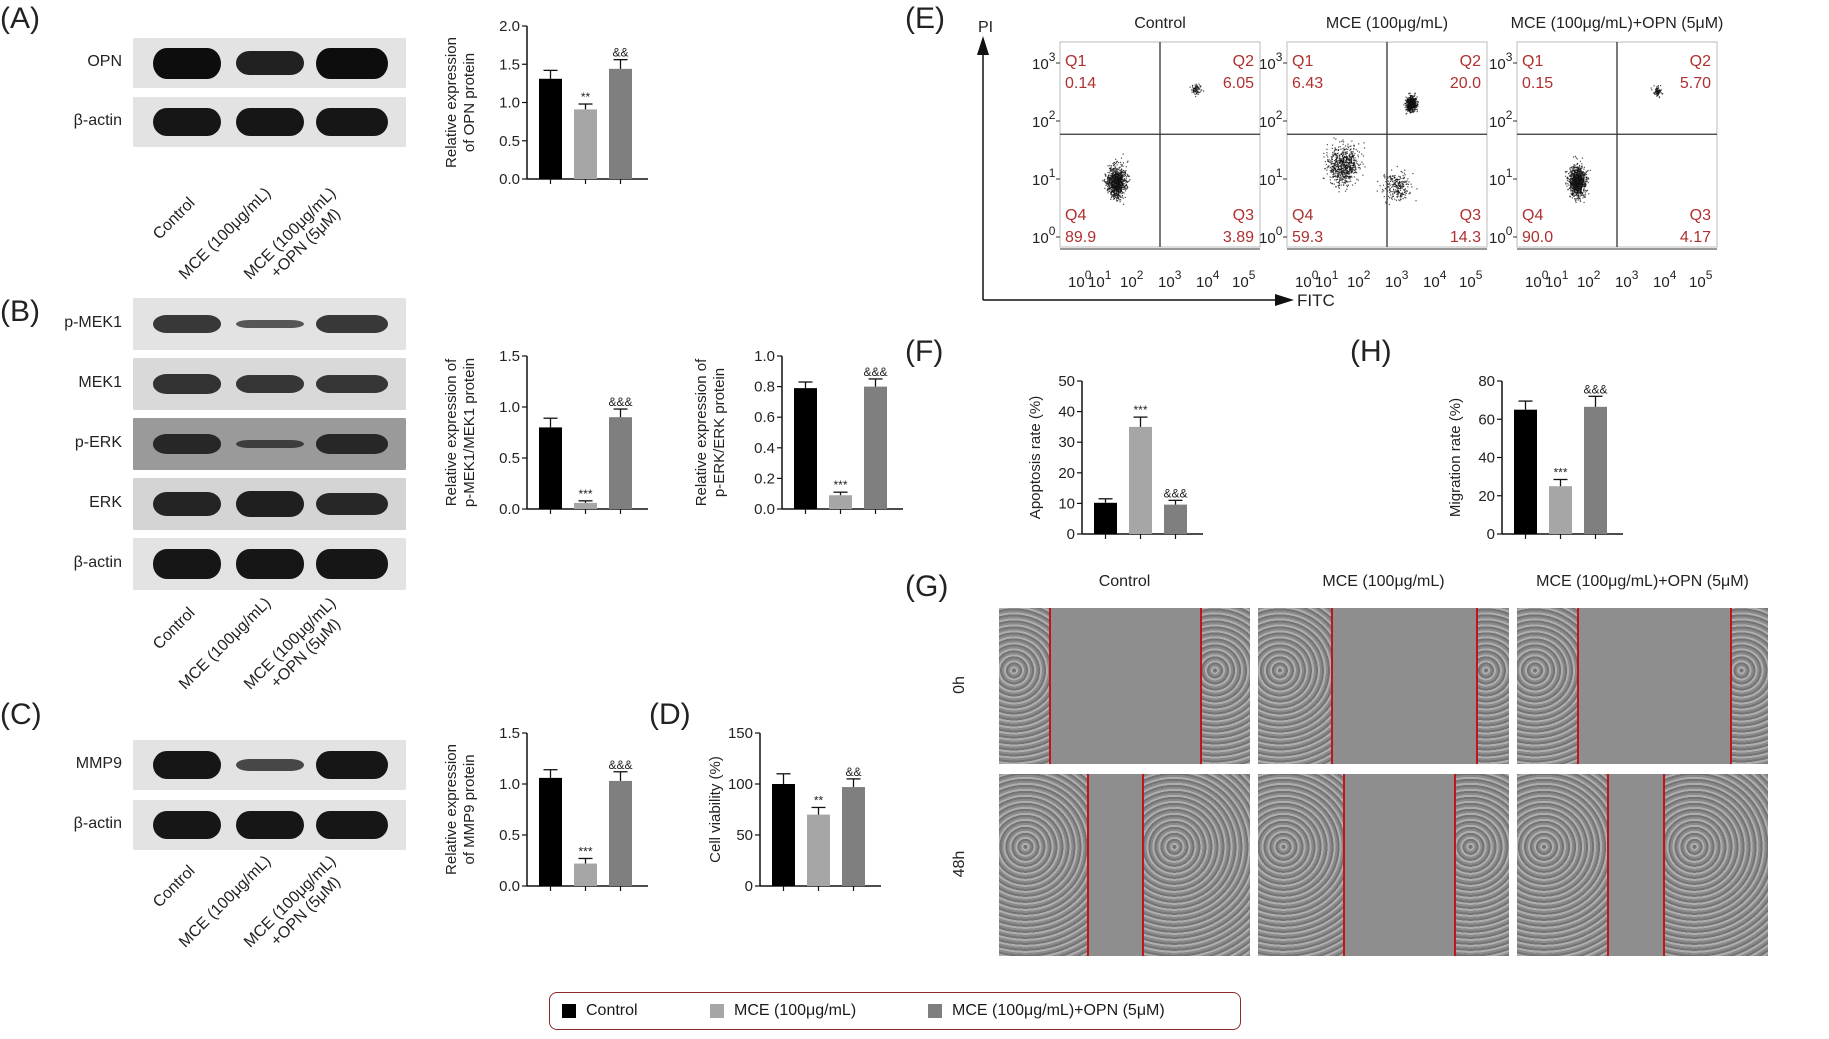 This screenshot has height=1039, width=1829. Describe the element at coordinates (620, 123) in the screenshot. I see `bar-mce-opn` at that location.